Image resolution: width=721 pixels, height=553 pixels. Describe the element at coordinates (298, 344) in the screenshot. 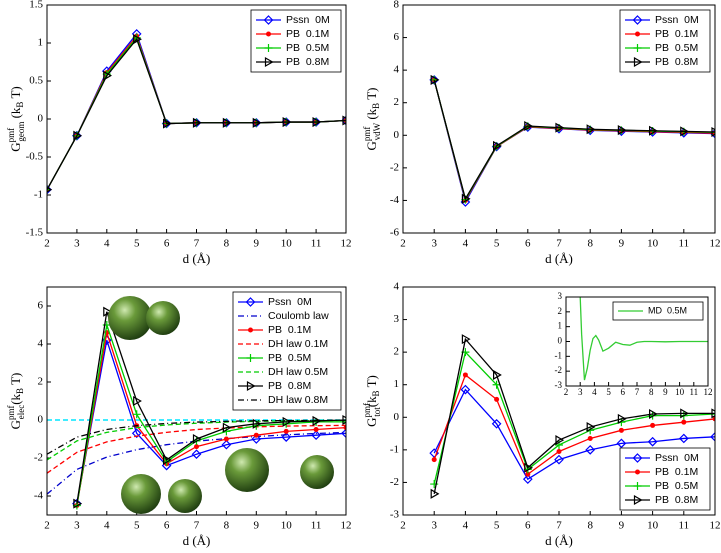

I see `legend-label: DH law 0.1M` at that location.